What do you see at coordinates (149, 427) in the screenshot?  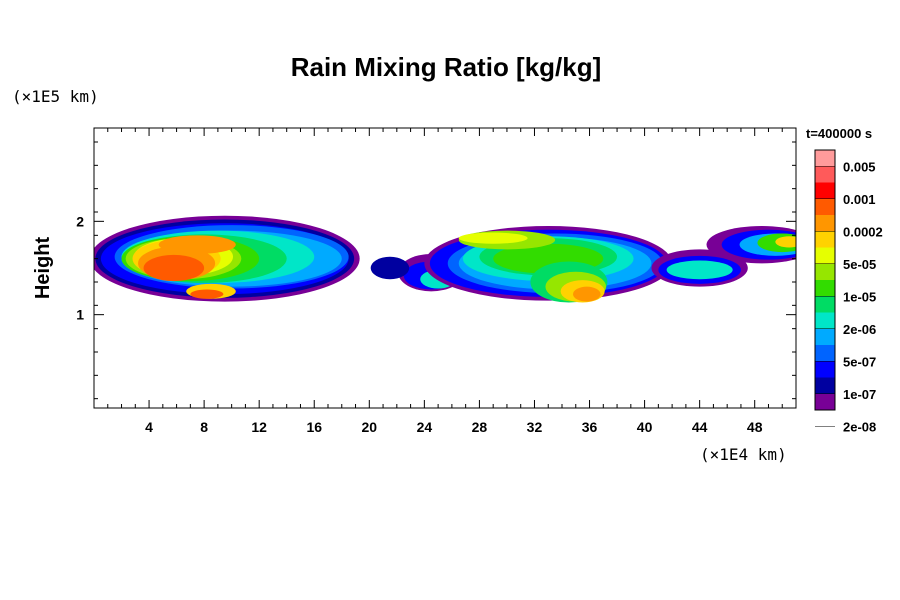 I see `x-tick-label: 4` at bounding box center [149, 427].